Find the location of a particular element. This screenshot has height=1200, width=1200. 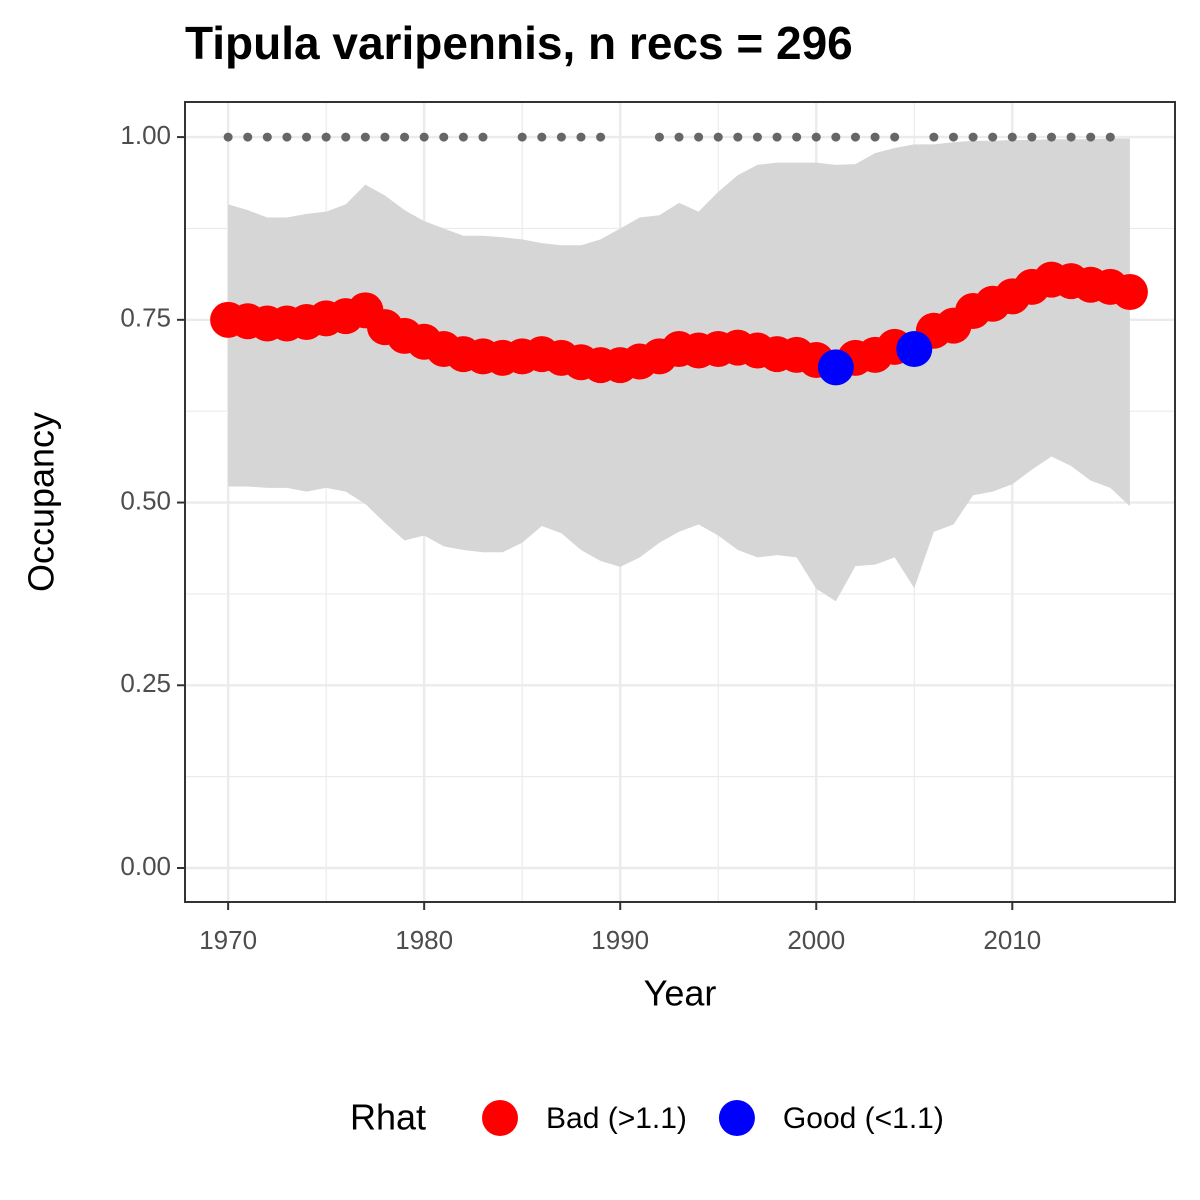

x-tick-label: 1990 is located at coordinates (620, 940).